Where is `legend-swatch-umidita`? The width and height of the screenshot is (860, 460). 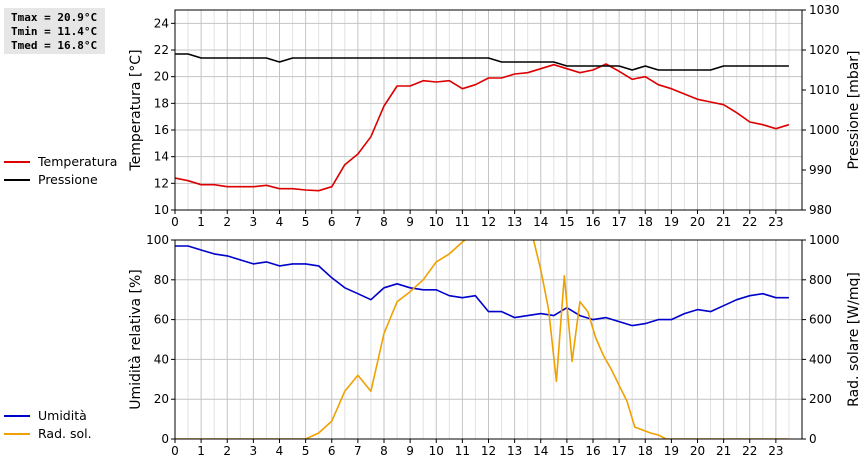 legend-swatch-umidita is located at coordinates (17, 416).